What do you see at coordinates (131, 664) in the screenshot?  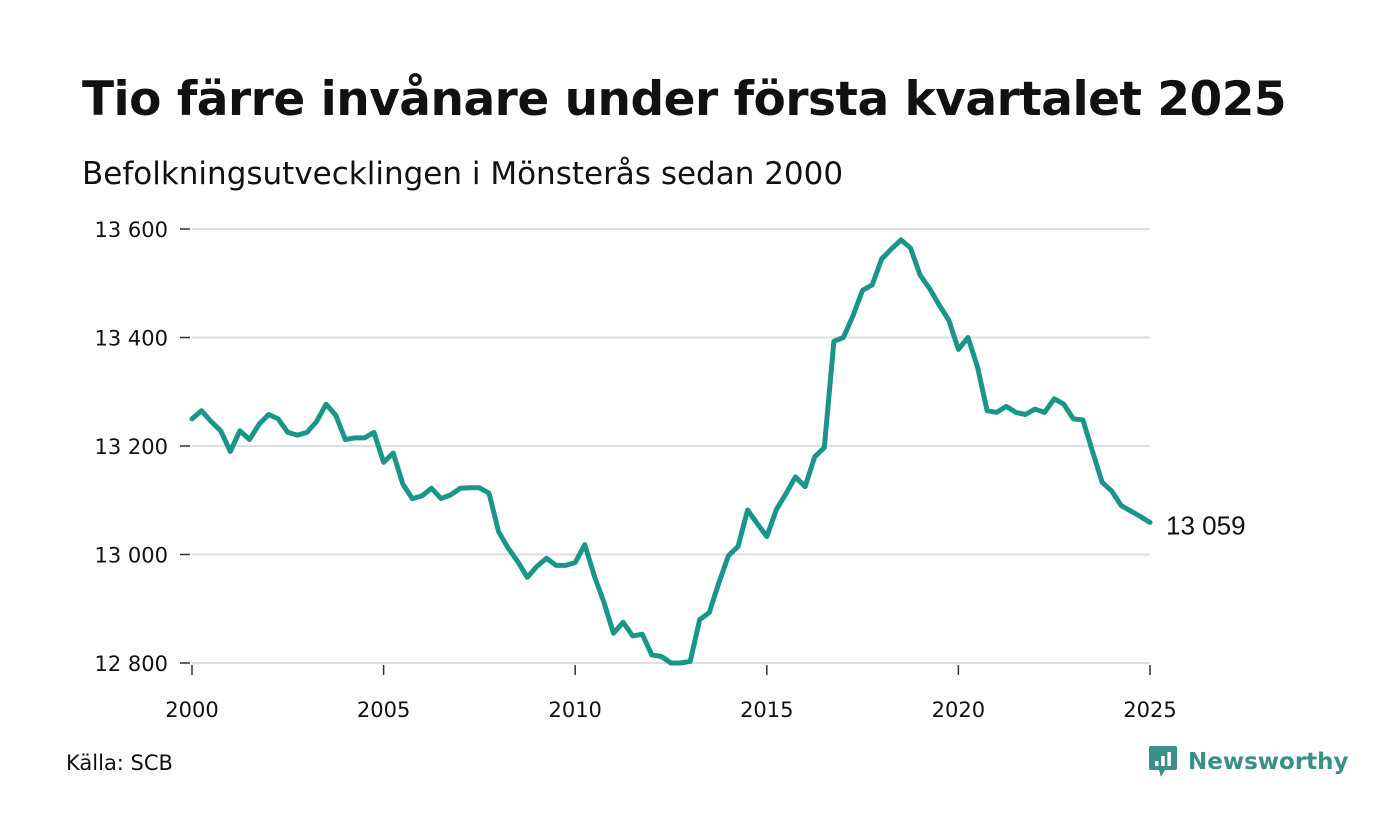 I see `y-tick-label: 12 800` at bounding box center [131, 664].